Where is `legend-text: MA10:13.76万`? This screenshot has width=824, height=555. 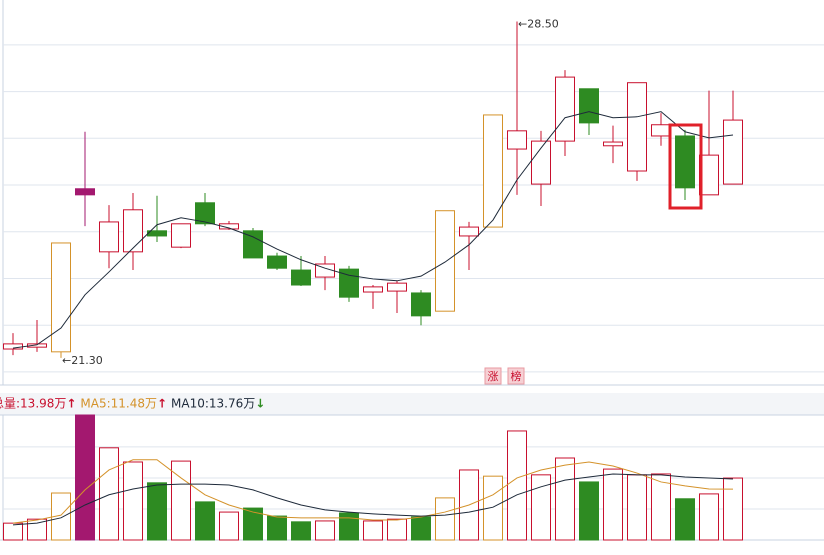
legend-text: MA10:13.76万 is located at coordinates (213, 404).